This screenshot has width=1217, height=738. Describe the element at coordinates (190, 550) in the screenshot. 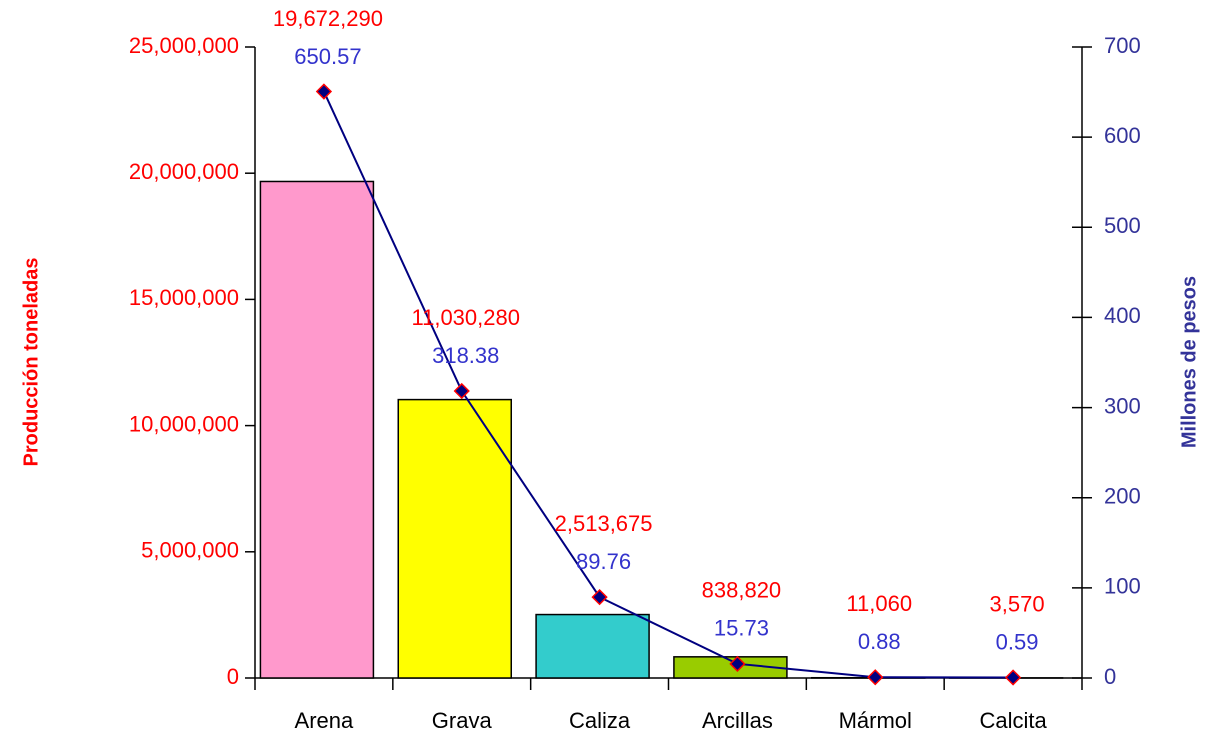

I see `y-tick-label: 5,000,000` at that location.